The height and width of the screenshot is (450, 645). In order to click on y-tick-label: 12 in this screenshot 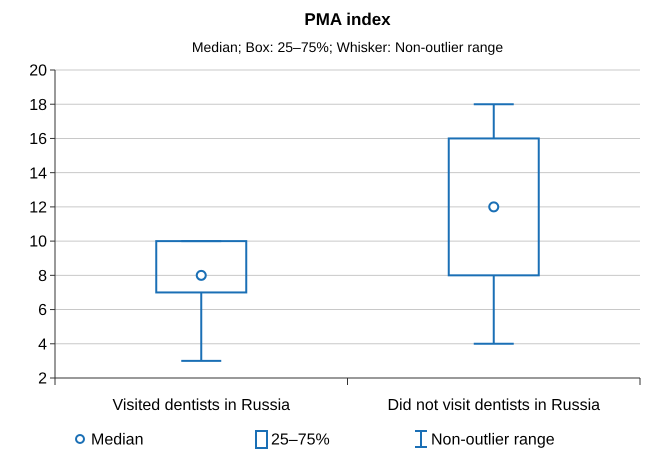, I will do `click(38, 207)`.